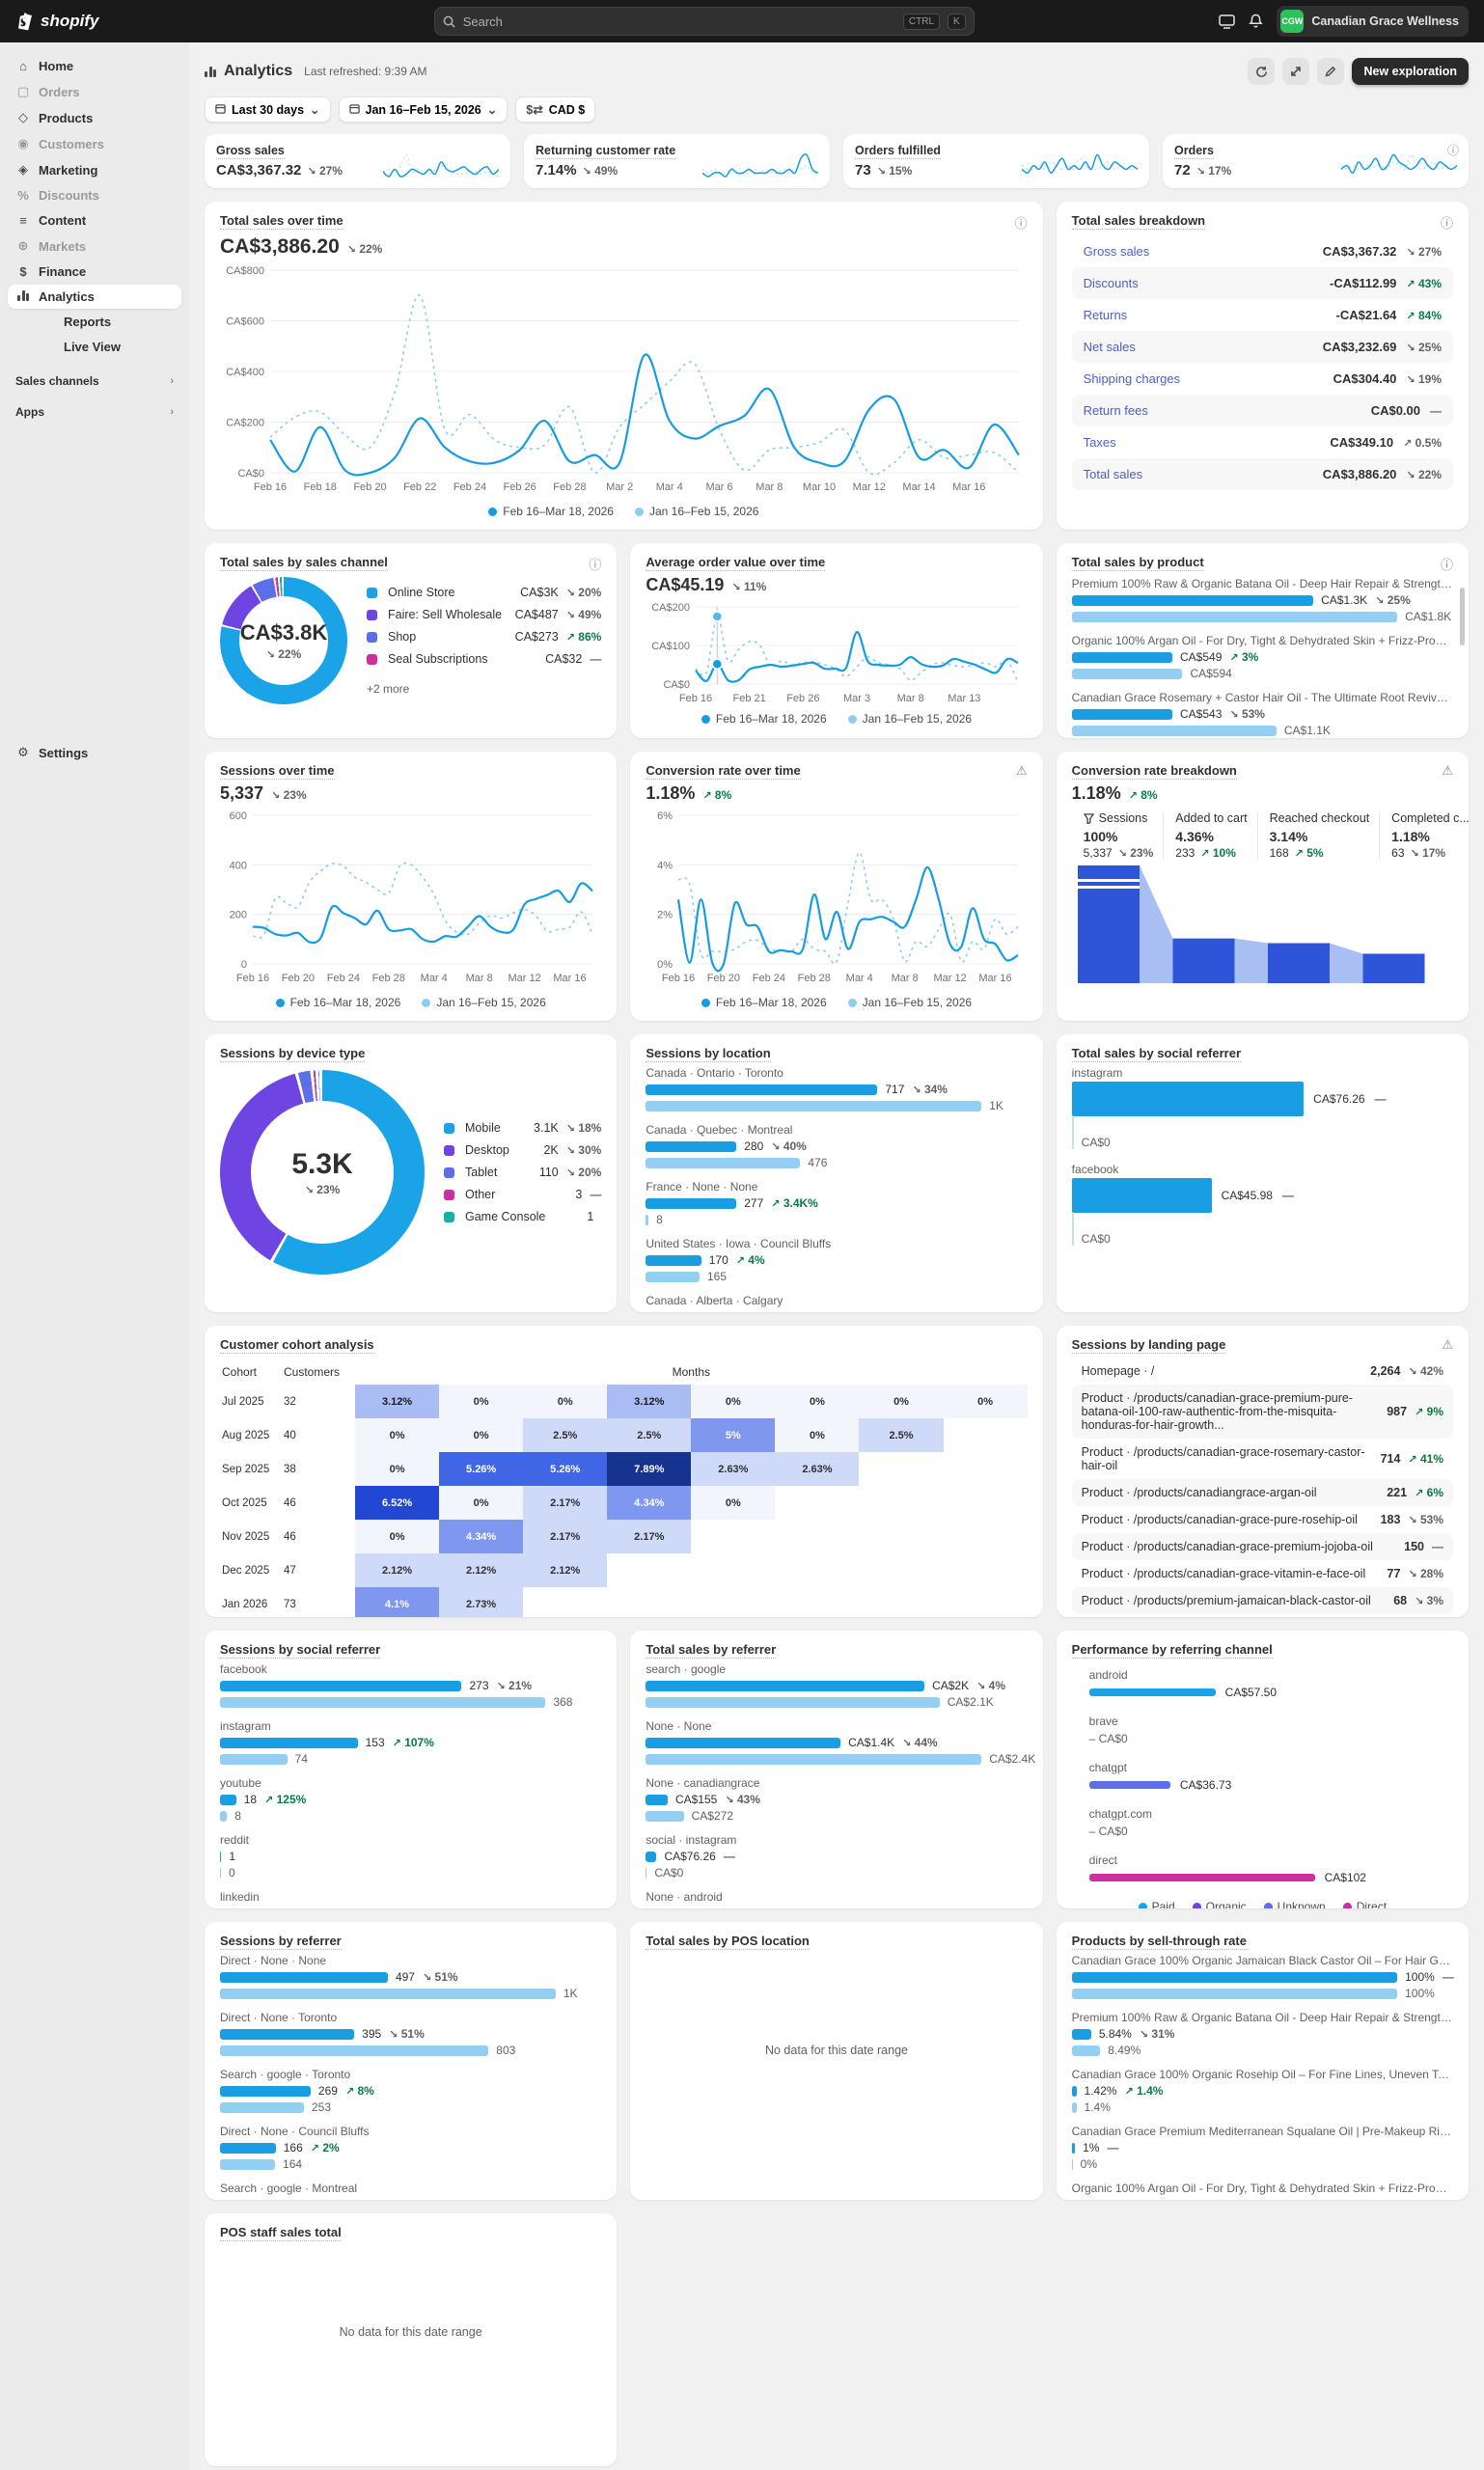 This screenshot has height=2470, width=1484. What do you see at coordinates (94, 195) in the screenshot?
I see `sidebar-item-discounts: % Discounts` at bounding box center [94, 195].